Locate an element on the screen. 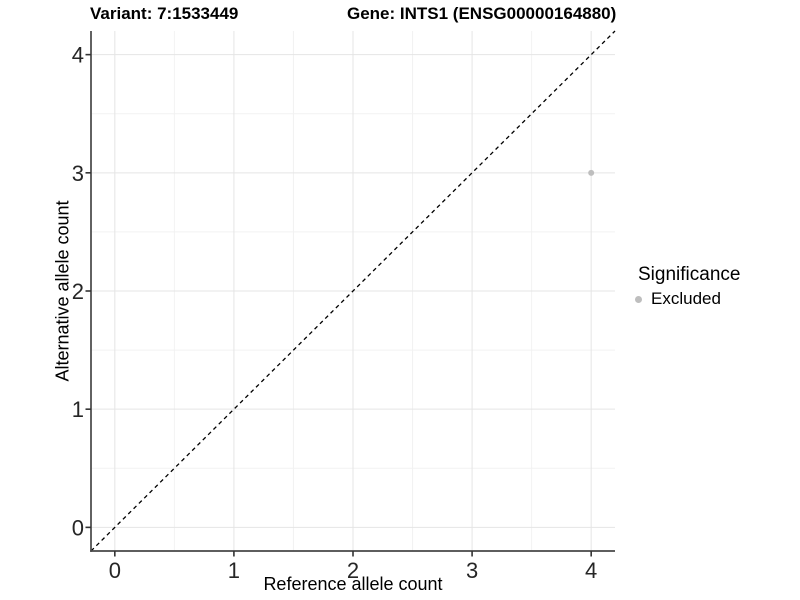 The image size is (800, 600). y-tick-label: 4 is located at coordinates (78, 55).